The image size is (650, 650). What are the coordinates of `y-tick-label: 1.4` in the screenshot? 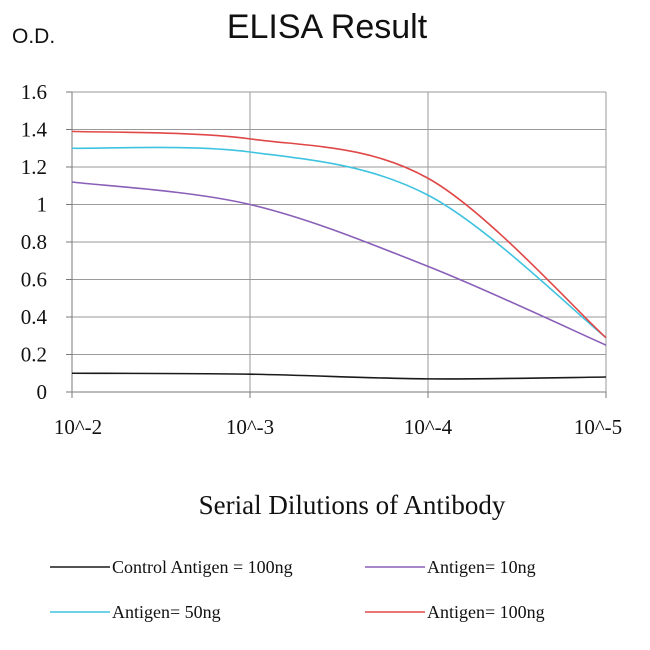 It's located at (34, 130).